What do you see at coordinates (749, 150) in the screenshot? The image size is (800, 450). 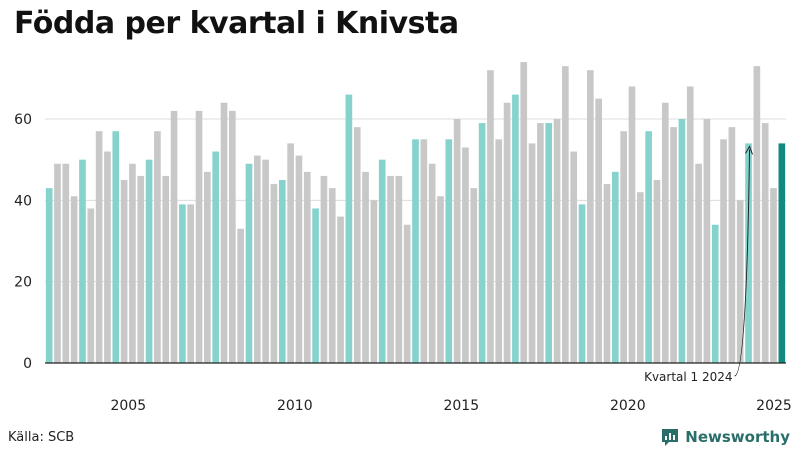 I see `annotation-arrow-head` at bounding box center [749, 150].